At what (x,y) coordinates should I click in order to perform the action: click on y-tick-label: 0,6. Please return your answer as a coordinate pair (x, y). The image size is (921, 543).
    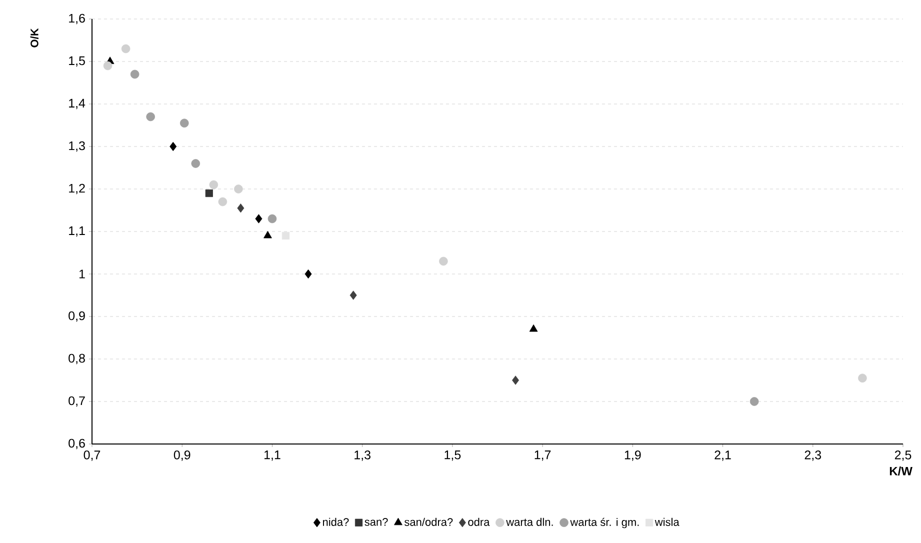
    Looking at the image, I should click on (76, 444).